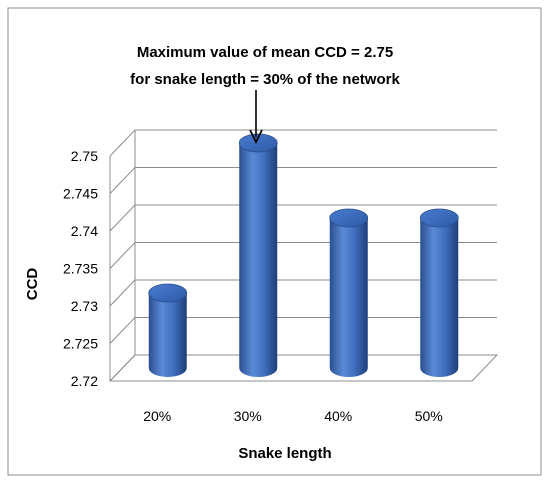 The image size is (550, 490). What do you see at coordinates (84, 156) in the screenshot?
I see `y-tick-label: 2.75` at bounding box center [84, 156].